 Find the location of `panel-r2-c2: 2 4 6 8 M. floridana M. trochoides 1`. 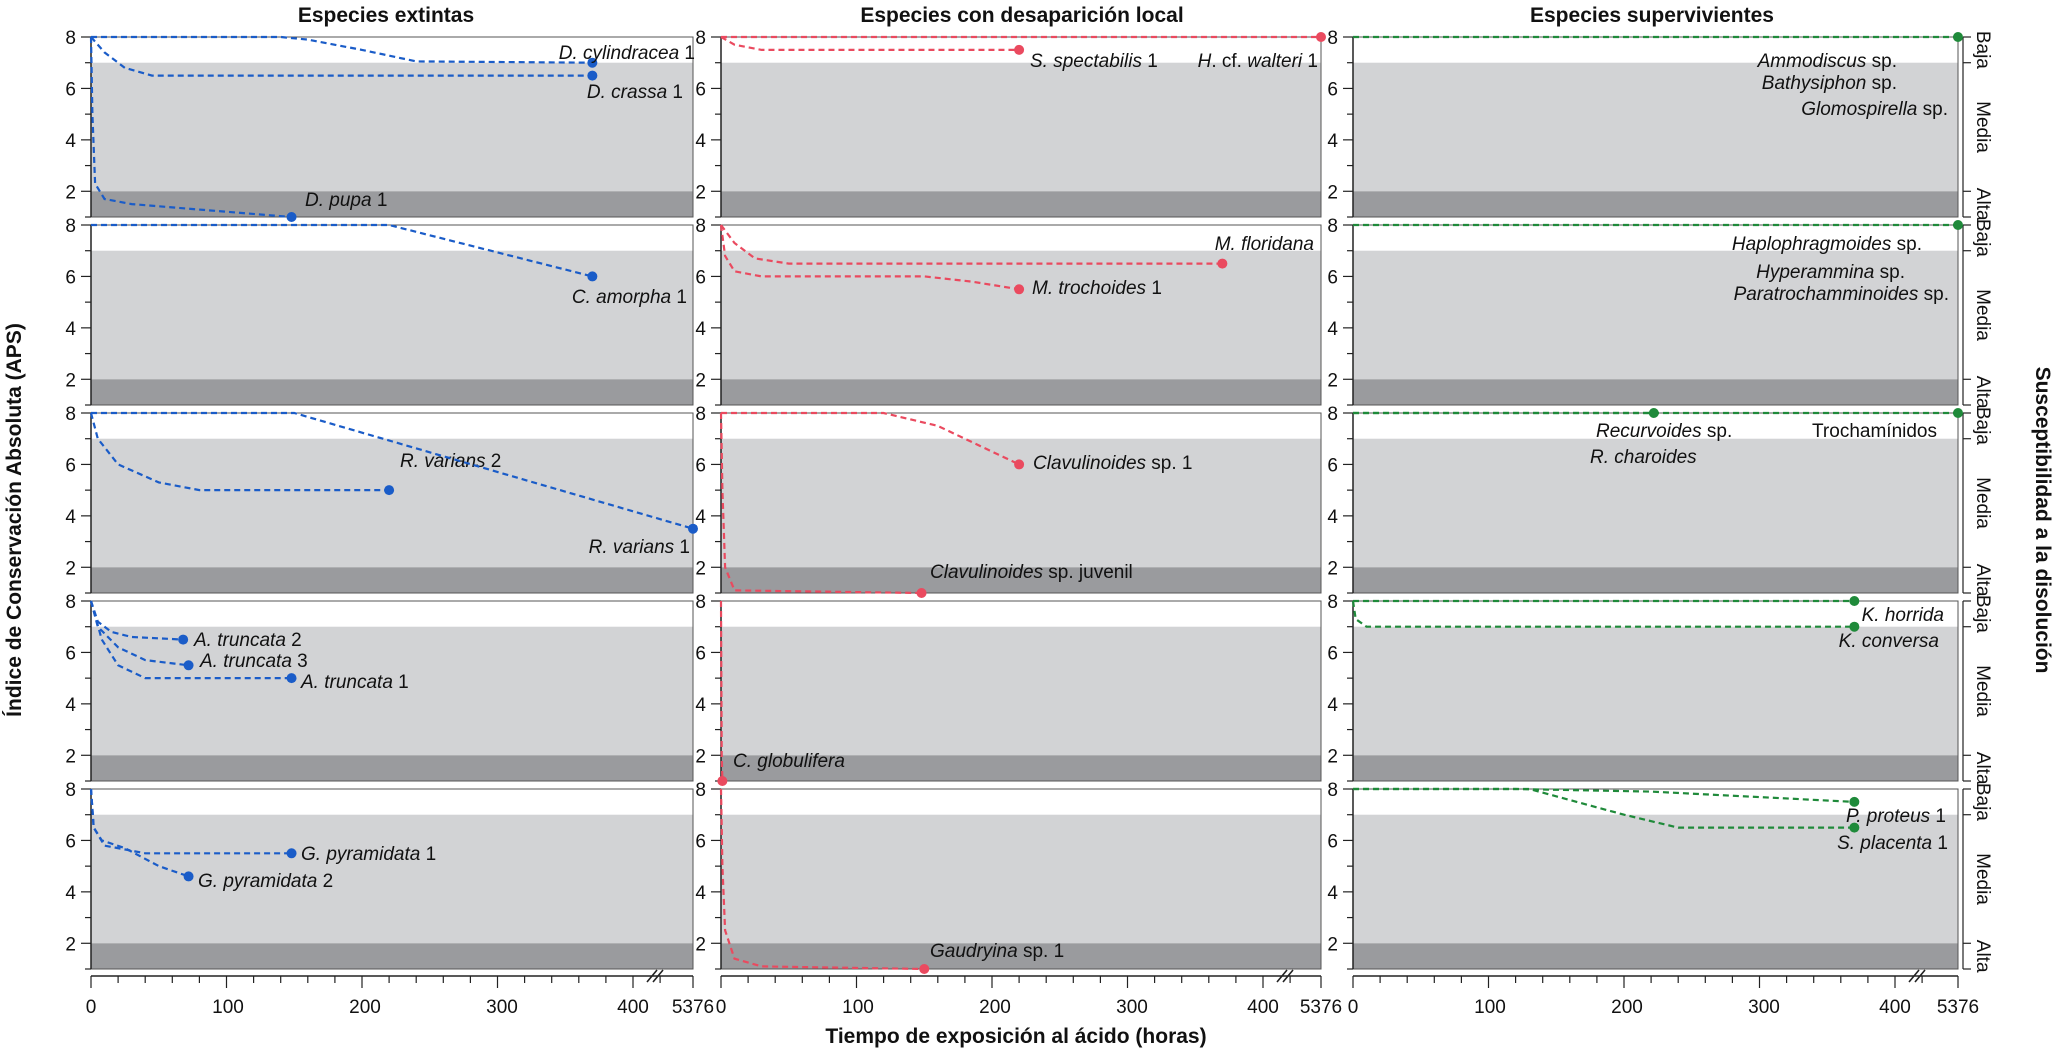

panel-r2-c2: 2 4 6 8 M. floridana M. trochoides 1 is located at coordinates (1008, 311).